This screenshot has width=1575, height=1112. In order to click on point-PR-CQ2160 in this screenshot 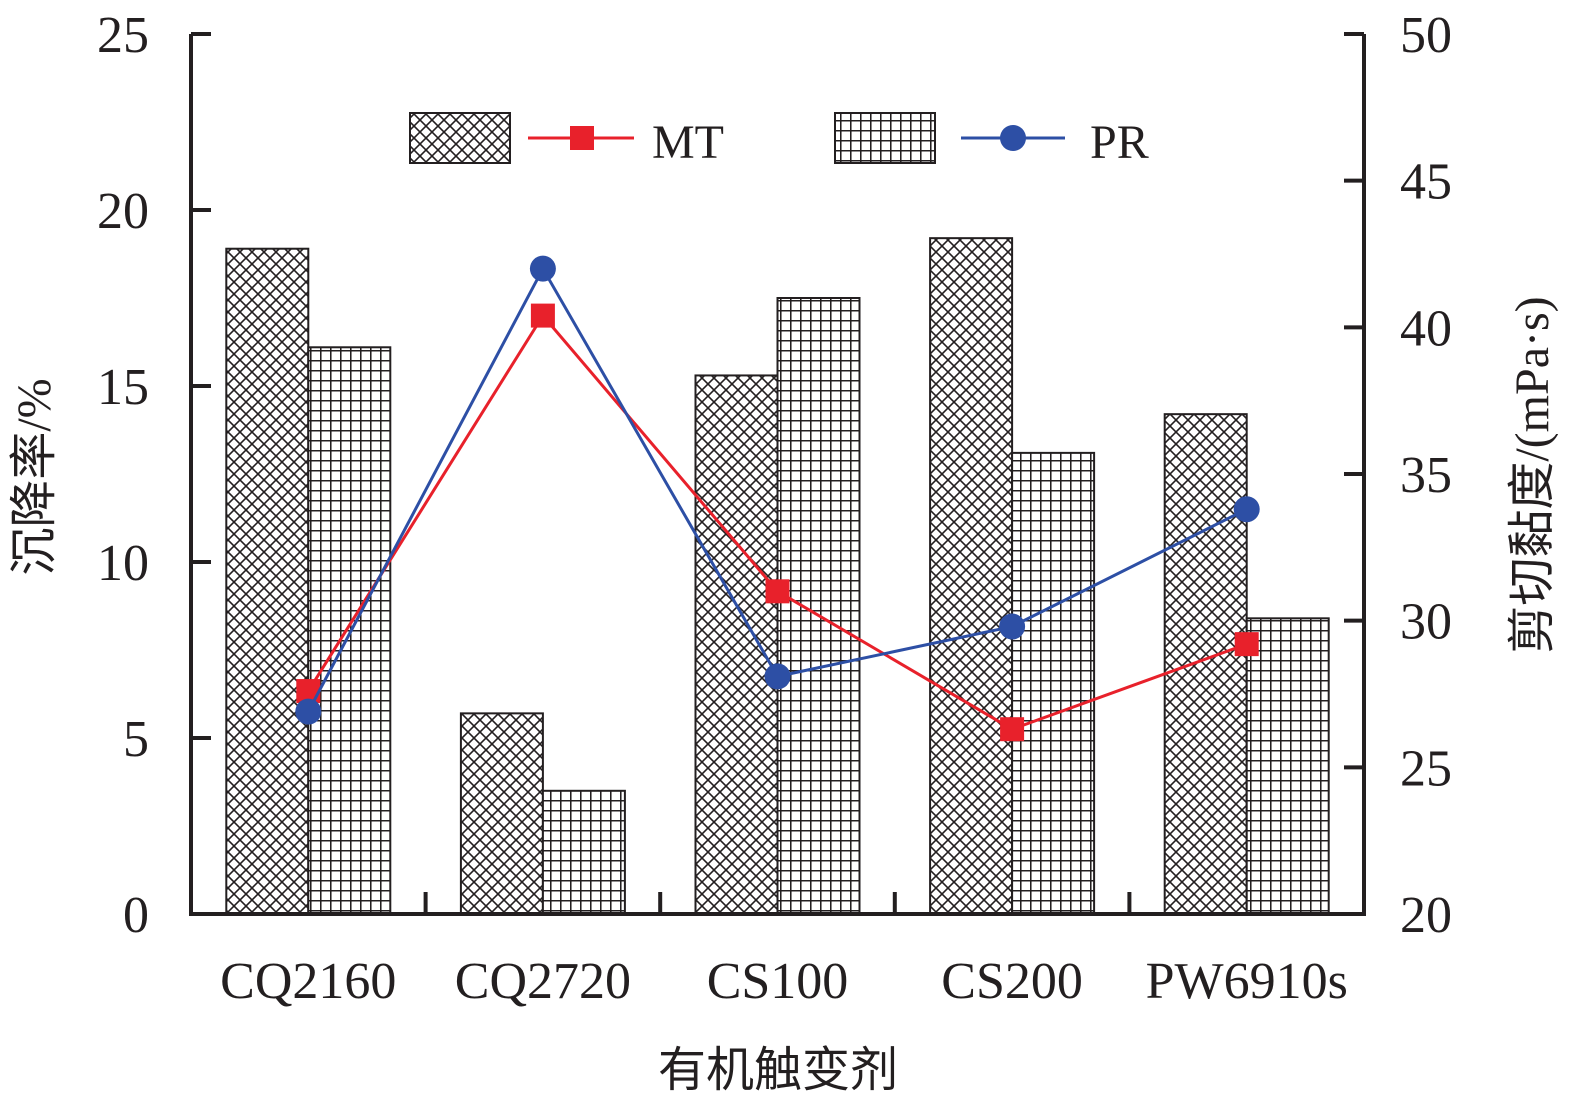, I will do `click(308, 711)`.